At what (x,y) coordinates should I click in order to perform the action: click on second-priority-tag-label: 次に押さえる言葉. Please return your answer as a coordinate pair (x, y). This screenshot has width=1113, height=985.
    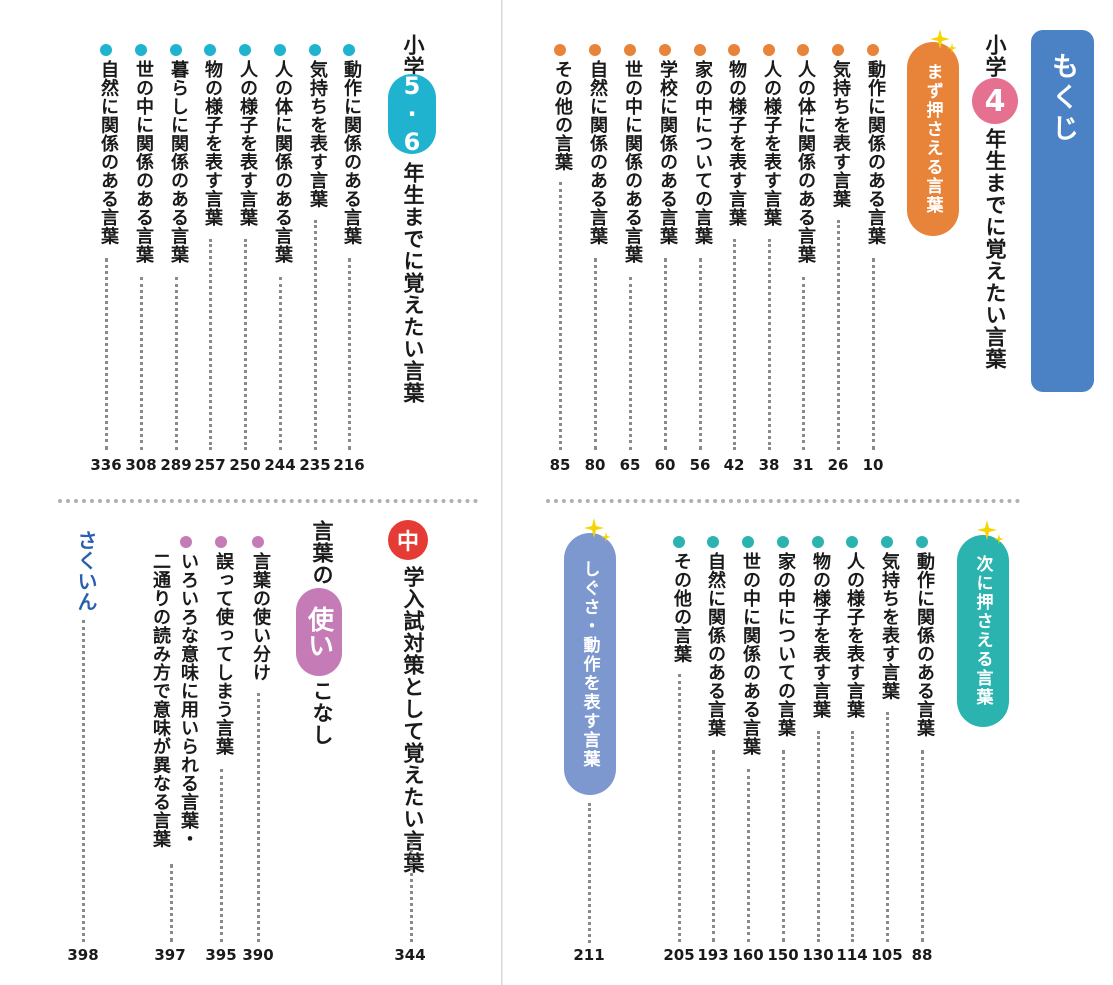
    Looking at the image, I should click on (982, 631).